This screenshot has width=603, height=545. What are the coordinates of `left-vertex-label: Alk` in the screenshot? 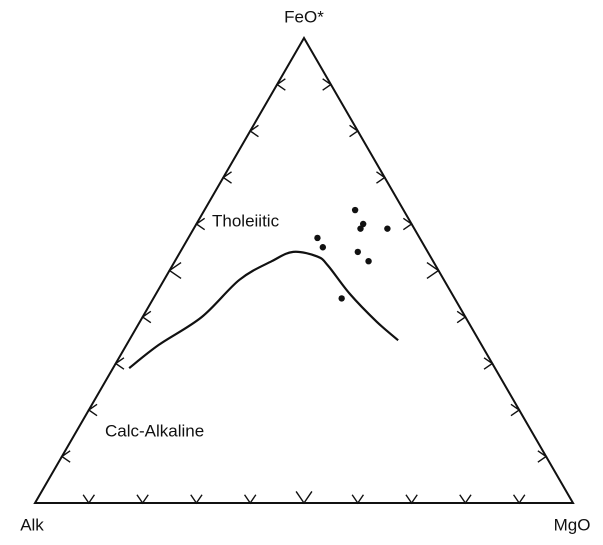 It's located at (32, 524).